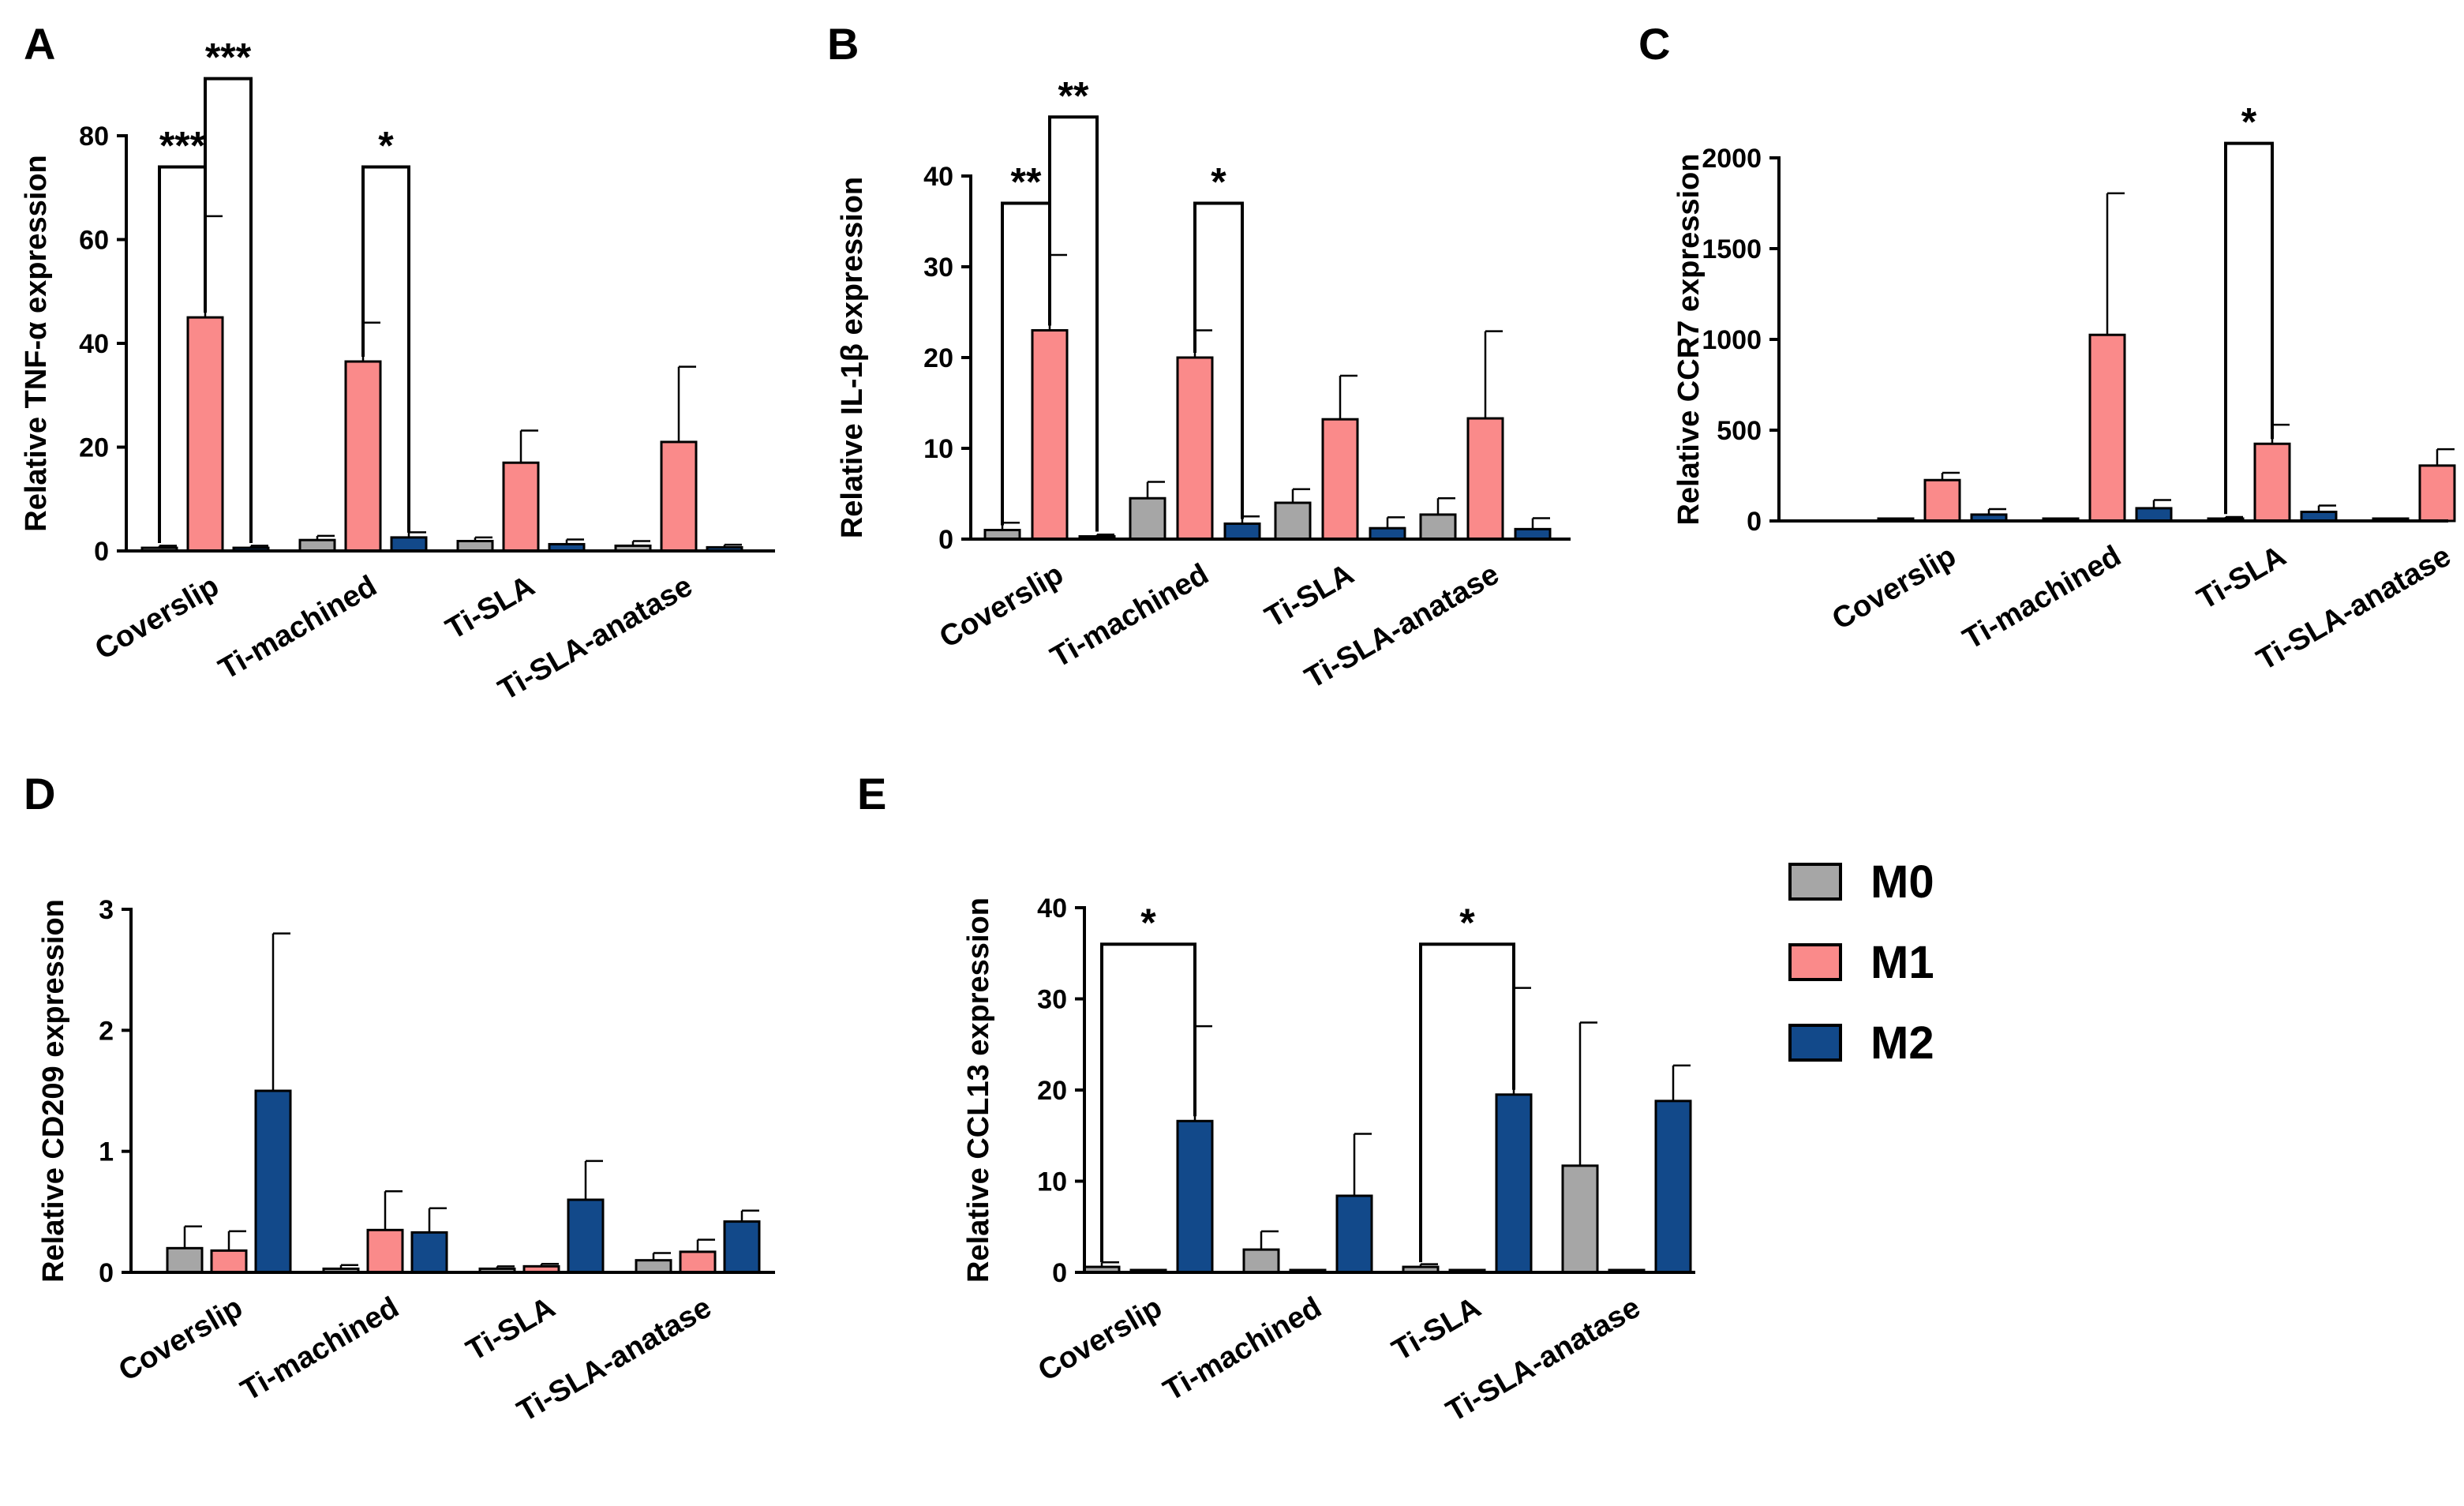 The height and width of the screenshot is (1506, 2464). What do you see at coordinates (1654, 44) in the screenshot?
I see `panel-letter: C` at bounding box center [1654, 44].